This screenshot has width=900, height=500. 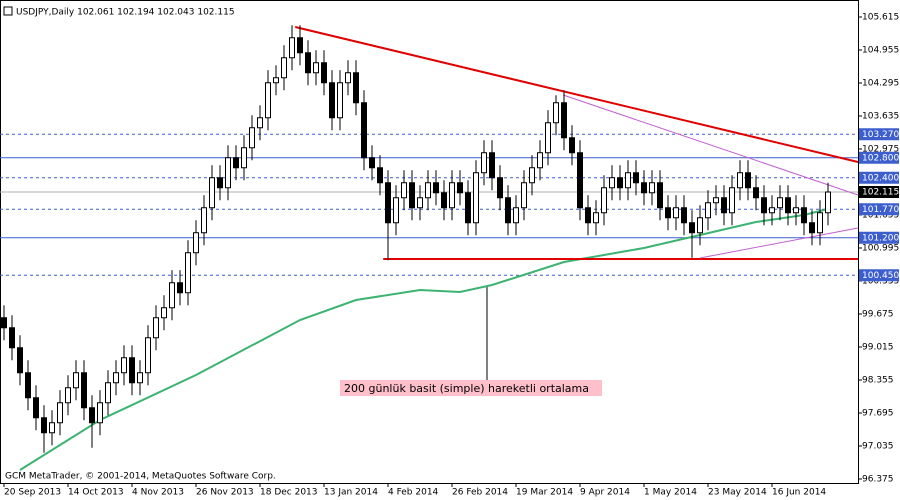 I want to click on y-tick-label: 96.375, so click(x=878, y=480).